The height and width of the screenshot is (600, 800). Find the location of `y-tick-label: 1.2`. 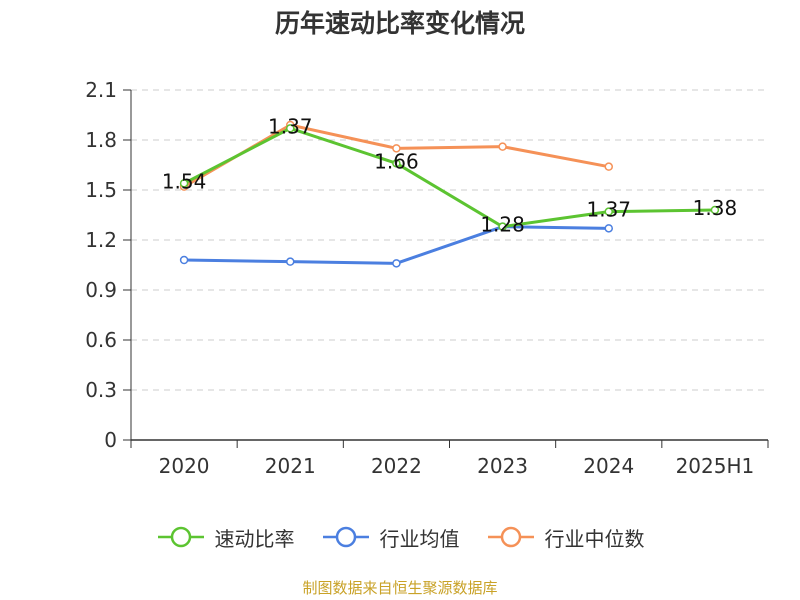

y-tick-label: 1.2 is located at coordinates (101, 240).